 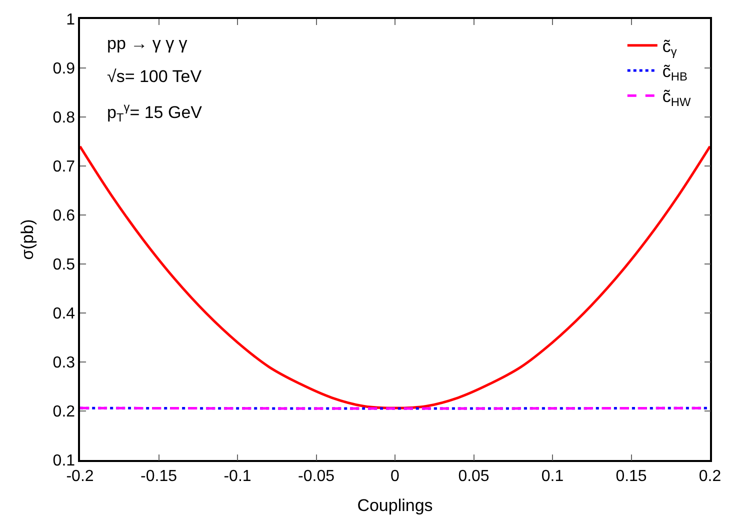 I want to click on annotation: pp → γ γ γ, so click(x=147, y=43).